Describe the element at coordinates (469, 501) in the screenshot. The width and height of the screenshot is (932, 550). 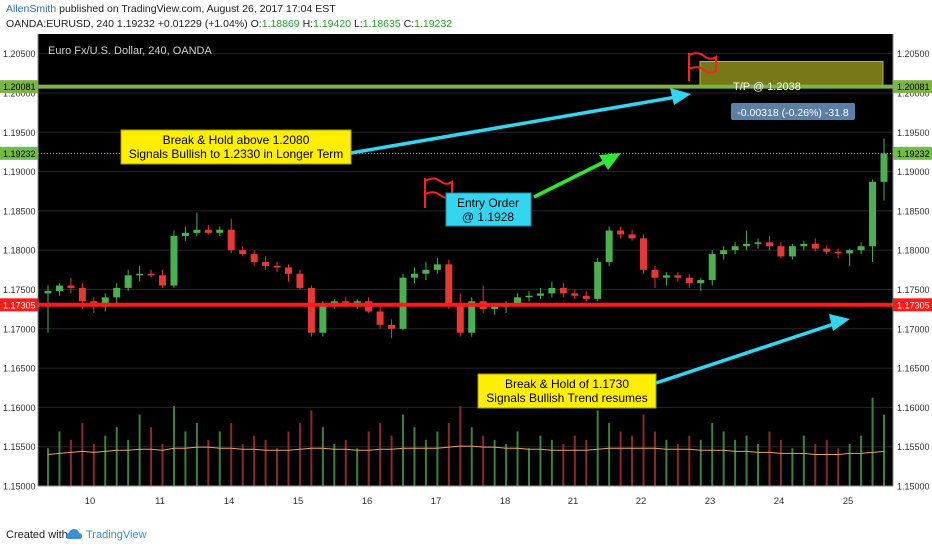
I see `time-axis: 10 11 14 15 16 17 18 21 22 23 24 25` at that location.